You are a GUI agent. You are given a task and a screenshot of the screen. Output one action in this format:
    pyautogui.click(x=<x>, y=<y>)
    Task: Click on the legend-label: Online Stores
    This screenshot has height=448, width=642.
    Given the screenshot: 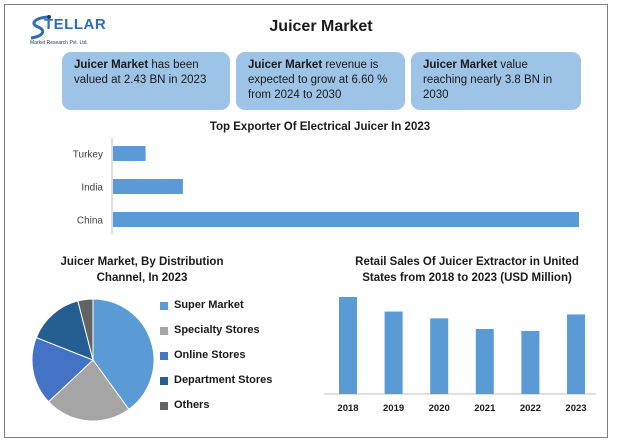 What is the action you would take?
    pyautogui.click(x=210, y=355)
    